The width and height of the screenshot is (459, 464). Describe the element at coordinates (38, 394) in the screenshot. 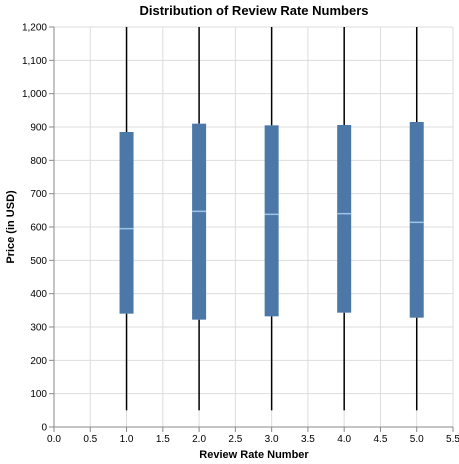

I see `y-tick-label: 100` at that location.